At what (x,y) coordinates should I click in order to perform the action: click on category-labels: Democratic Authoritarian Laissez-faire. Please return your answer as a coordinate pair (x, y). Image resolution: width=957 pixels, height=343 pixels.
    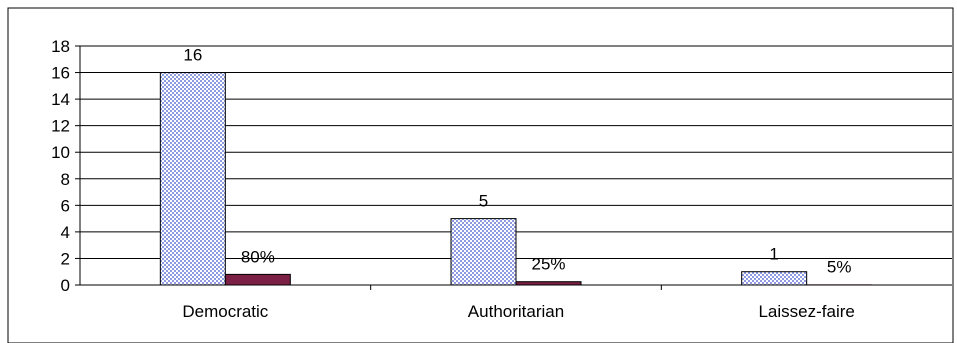
    Looking at the image, I should click on (518, 303).